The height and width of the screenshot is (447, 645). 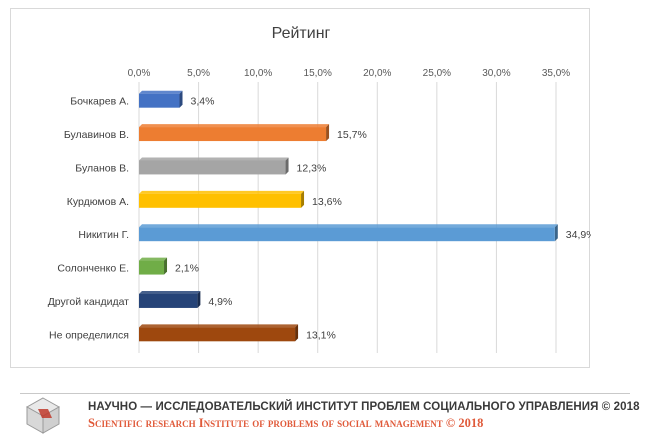 What do you see at coordinates (96, 135) in the screenshot?
I see `category-label: Булавинов В.` at bounding box center [96, 135].